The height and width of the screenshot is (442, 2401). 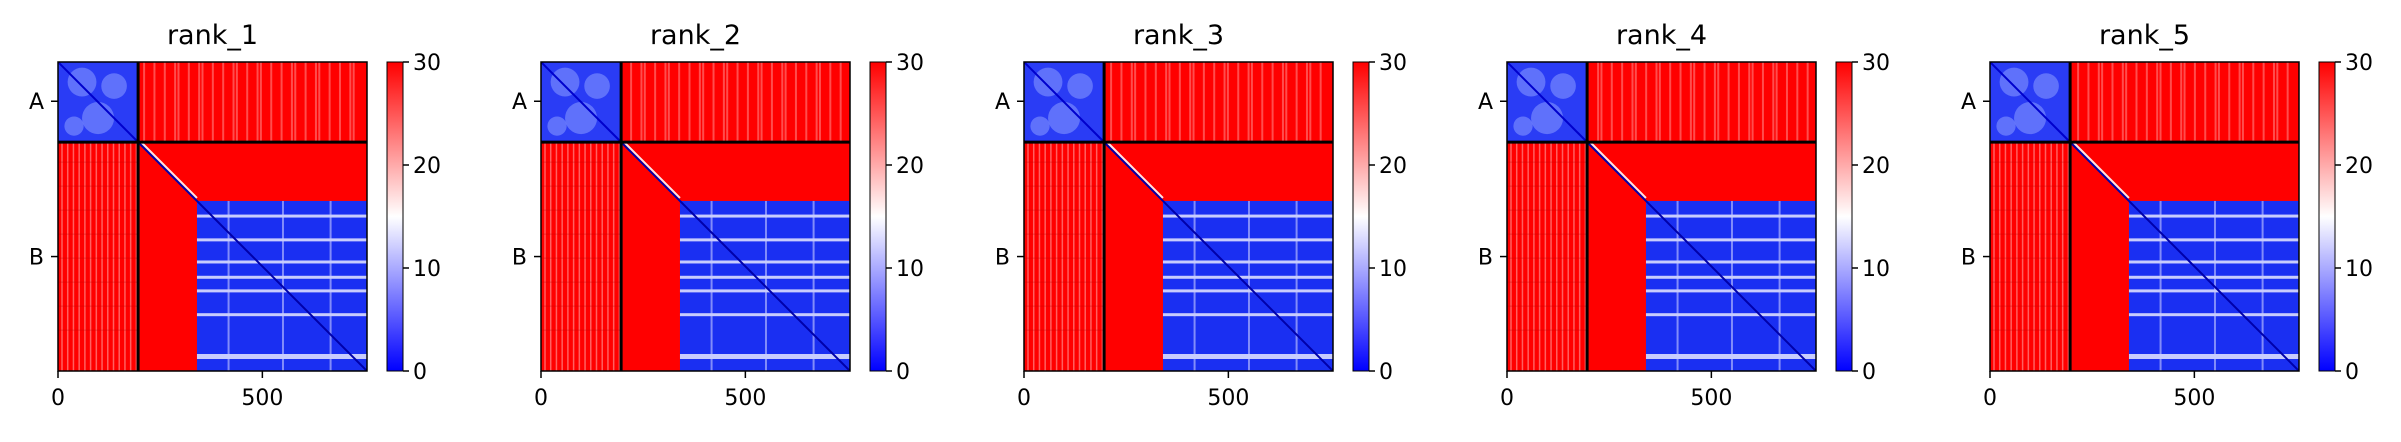 What do you see at coordinates (1178, 35) in the screenshot?
I see `panel-title: rank_3` at bounding box center [1178, 35].